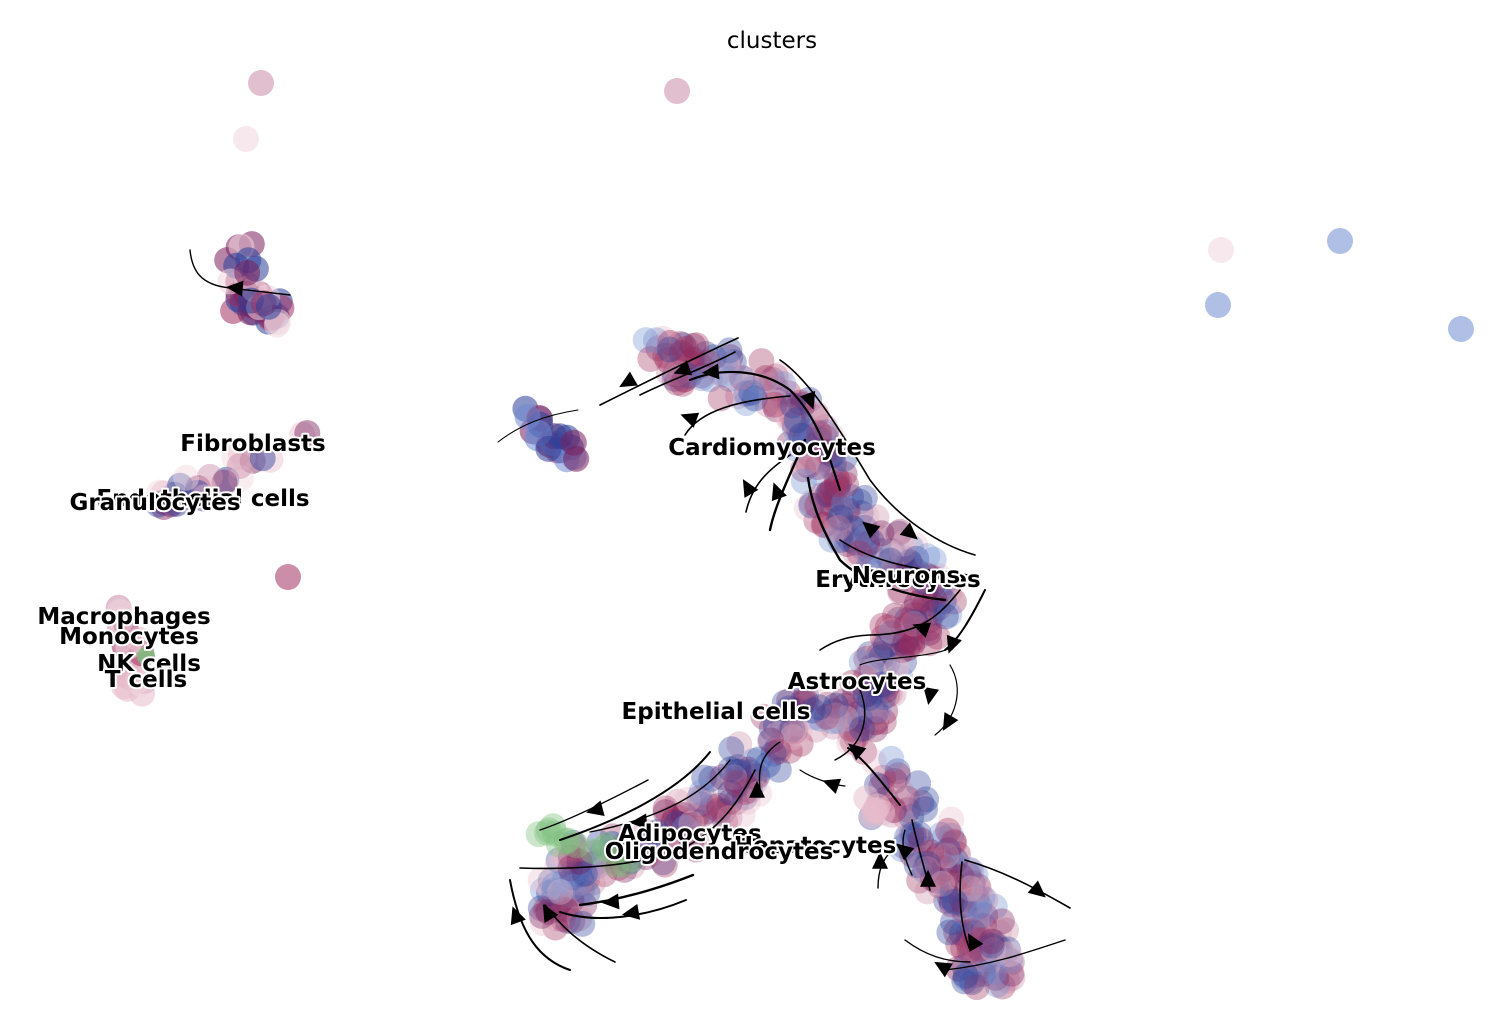 This screenshot has height=1016, width=1505. Describe the element at coordinates (149, 664) in the screenshot. I see `cluster-label: NK cells` at that location.